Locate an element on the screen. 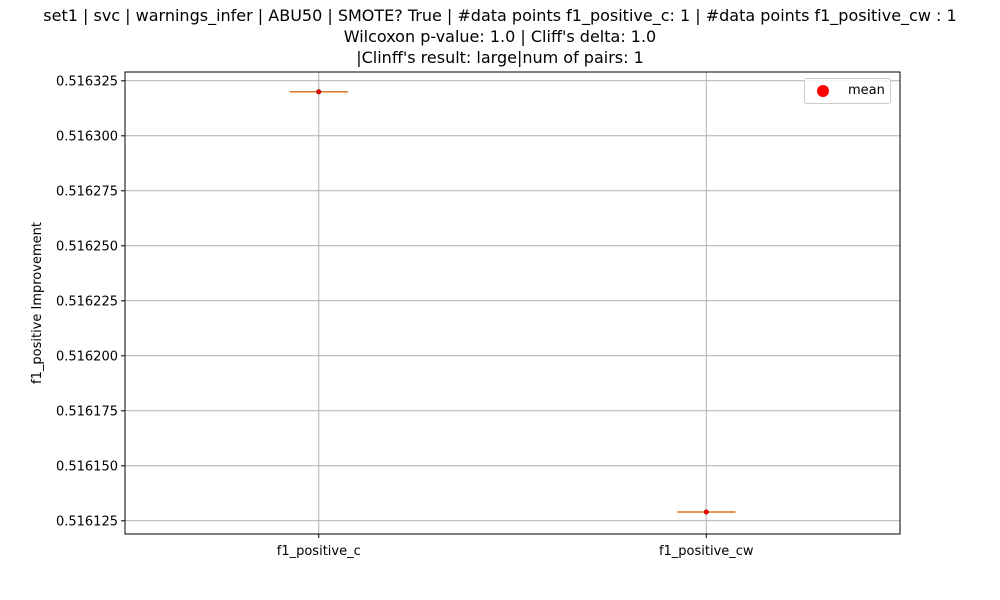 The height and width of the screenshot is (600, 1000). y-tick-label: 0.516175 is located at coordinates (87, 411).